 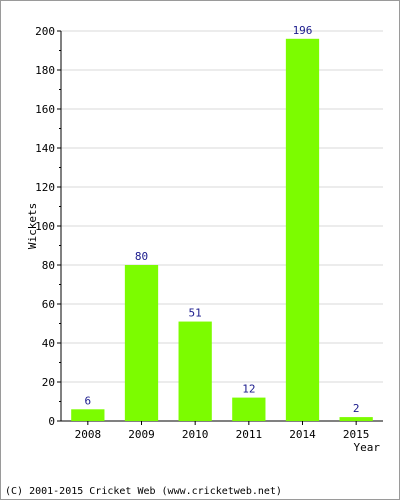 I want to click on bar-2010, so click(x=195, y=371).